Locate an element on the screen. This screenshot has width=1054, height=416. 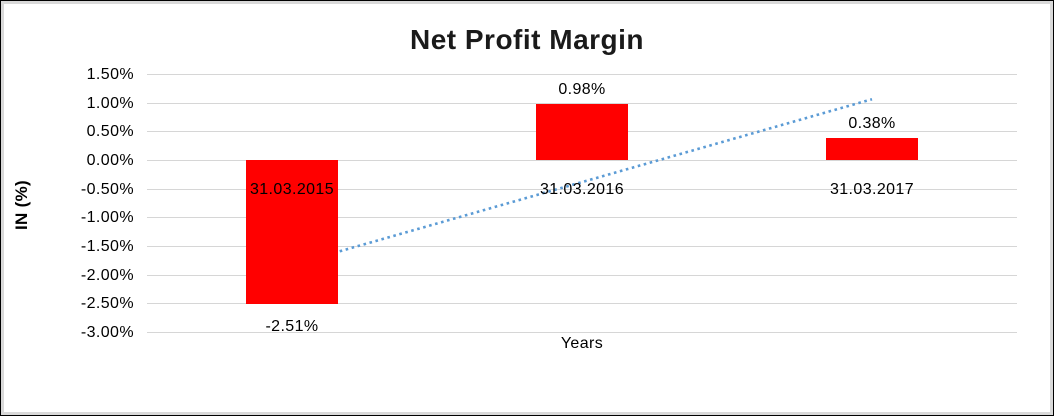
y-tick-label: -0.50% is located at coordinates (107, 189).